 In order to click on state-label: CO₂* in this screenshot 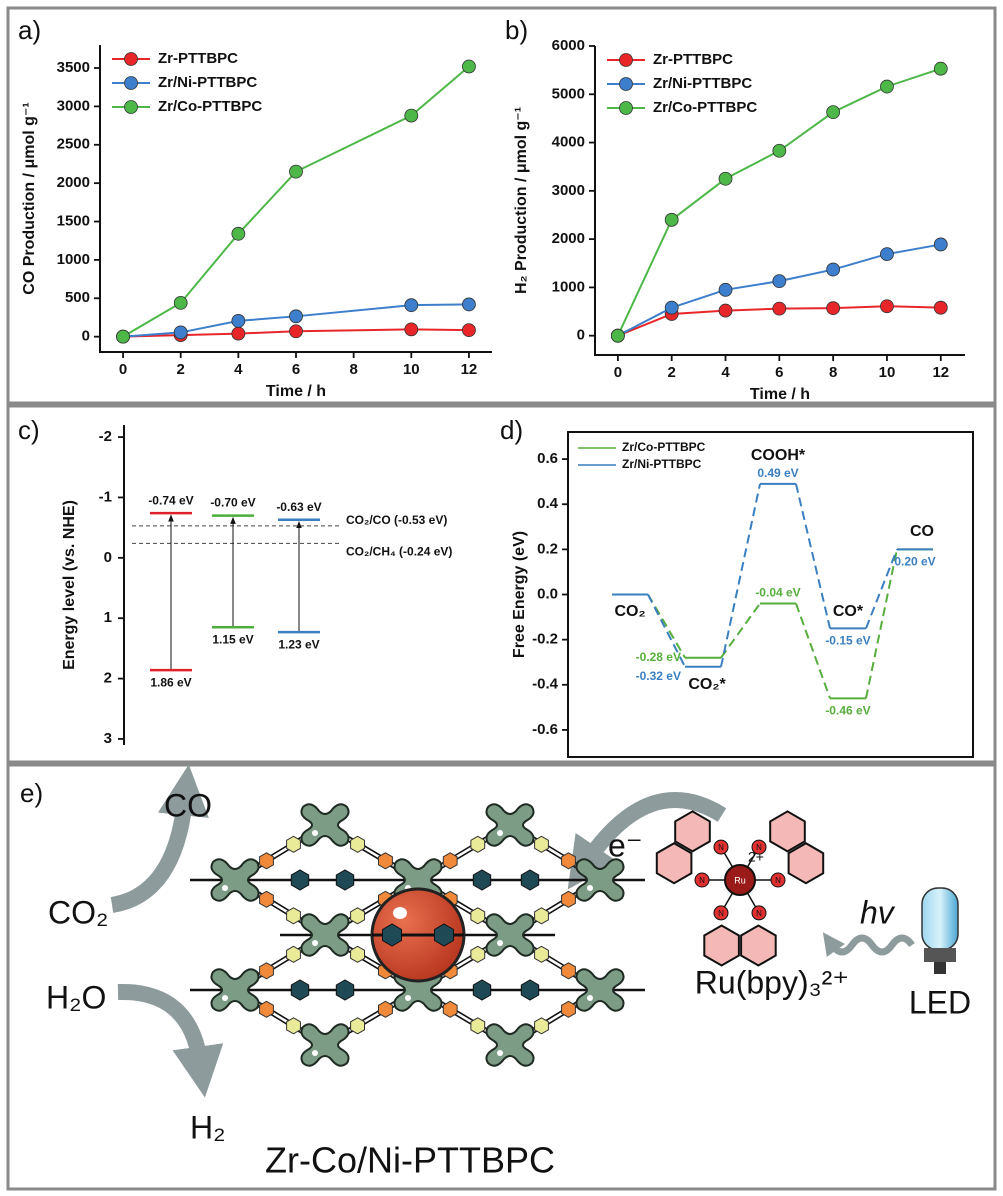, I will do `click(707, 684)`.